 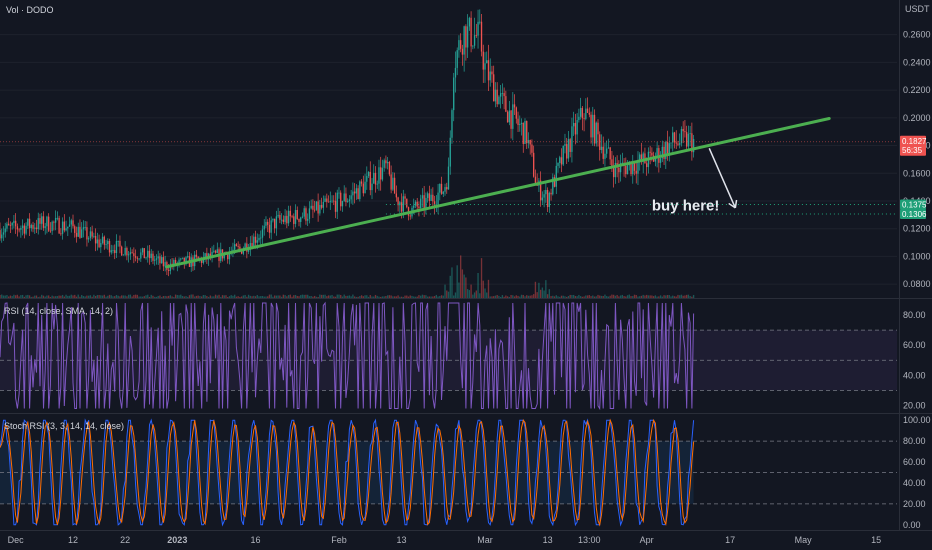 What do you see at coordinates (125, 540) in the screenshot?
I see `time-tick-label: 22` at bounding box center [125, 540].